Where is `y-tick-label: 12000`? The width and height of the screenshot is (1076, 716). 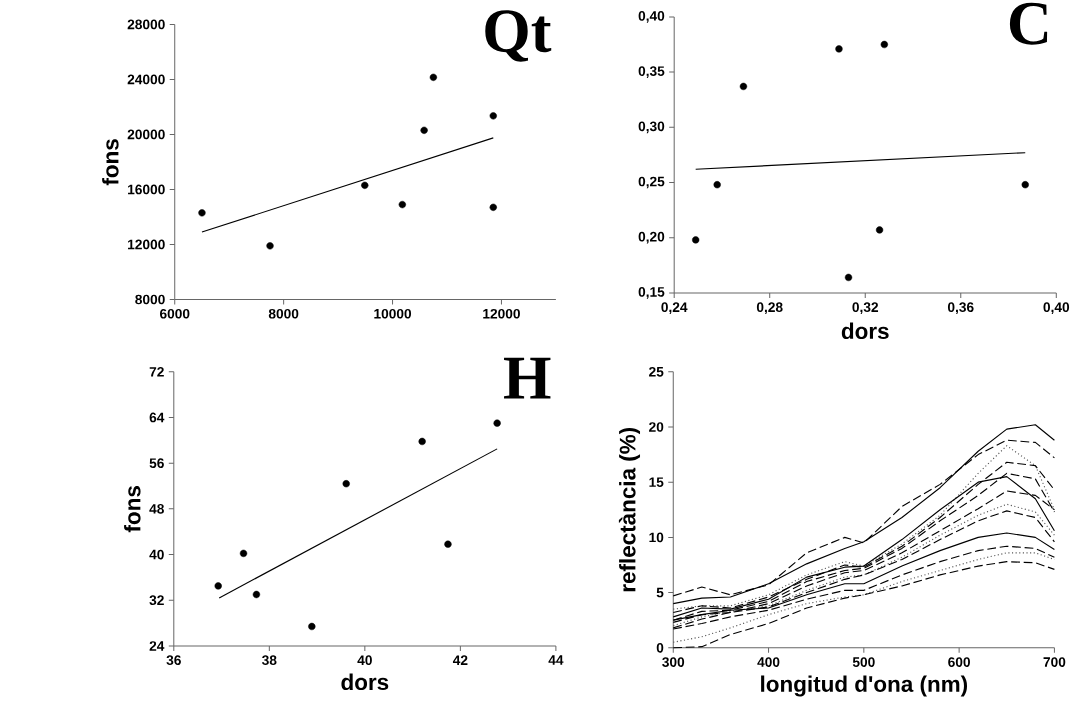
y-tick-label: 12000 is located at coordinates (146, 244).